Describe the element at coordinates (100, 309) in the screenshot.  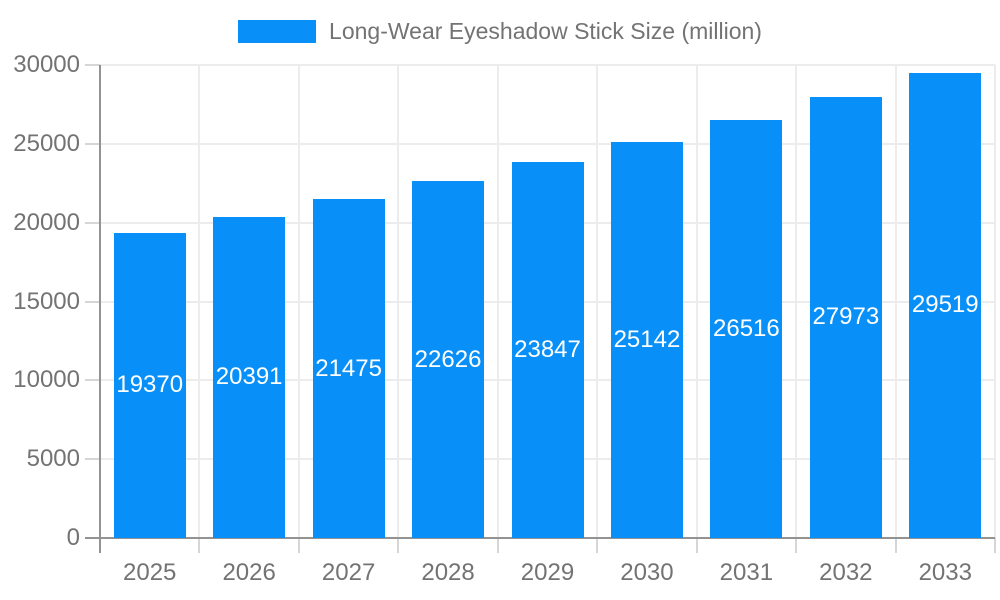
I see `y-axis-line` at that location.